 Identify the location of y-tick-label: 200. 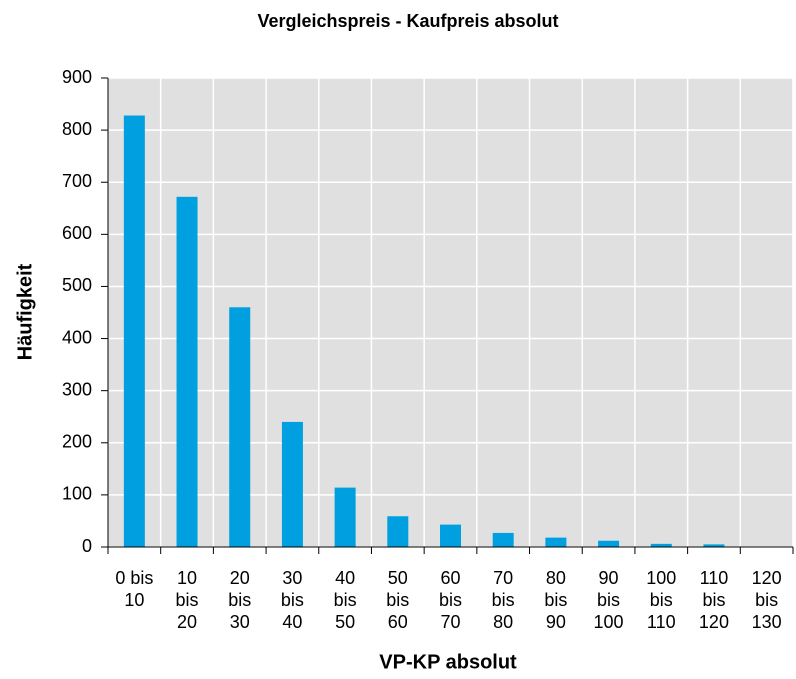
(77, 442).